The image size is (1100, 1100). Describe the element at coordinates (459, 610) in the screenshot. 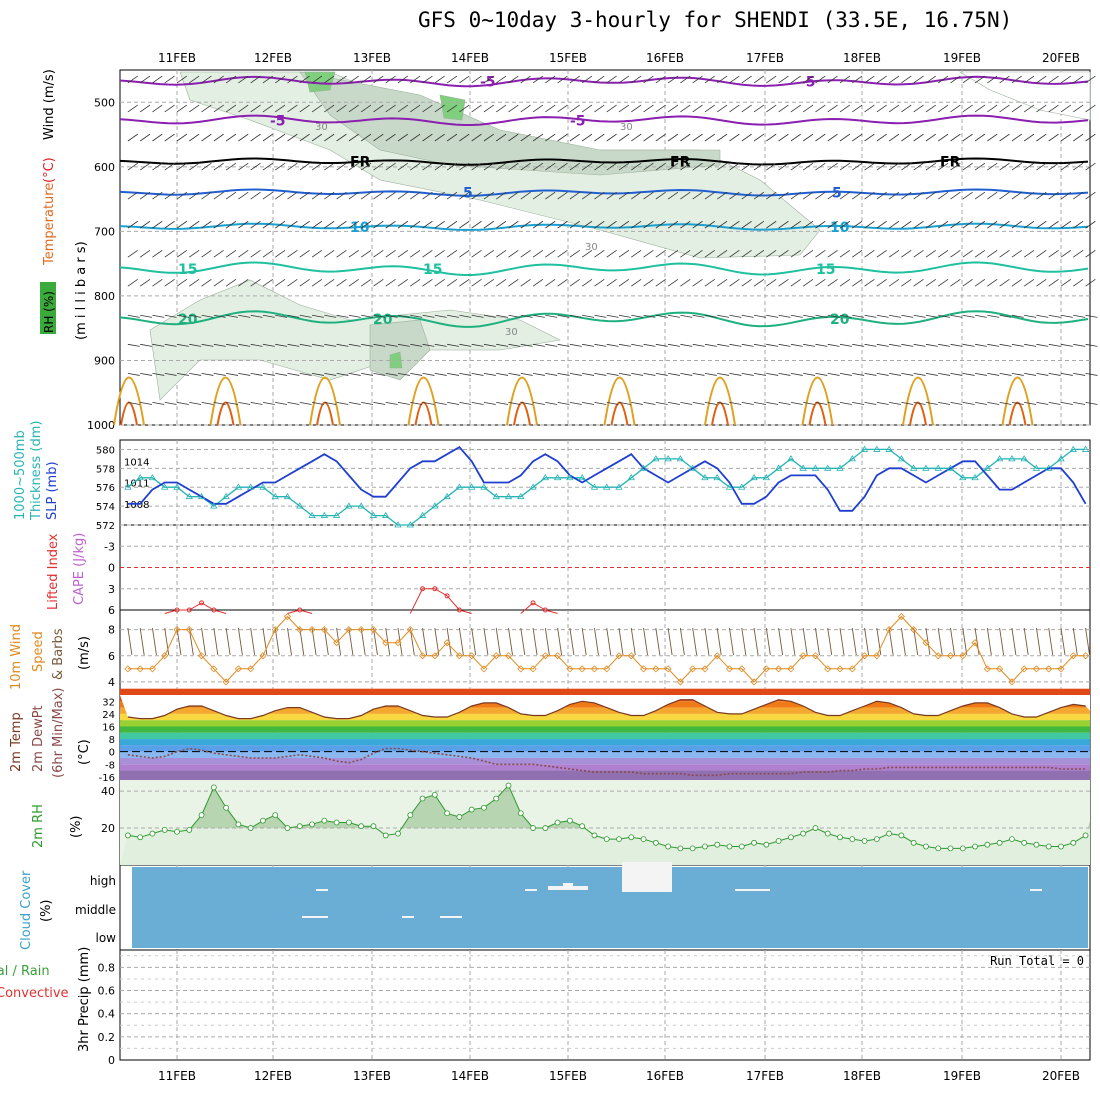

I see `li-point` at that location.